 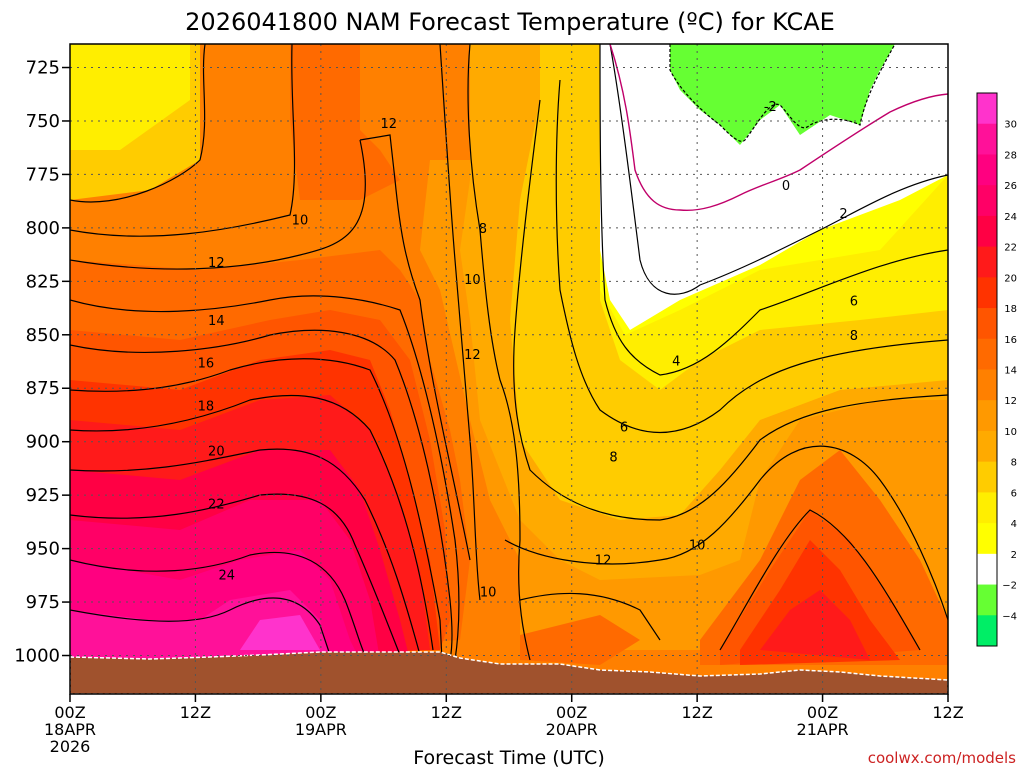 I want to click on contour-label: -2, so click(x=770, y=107).